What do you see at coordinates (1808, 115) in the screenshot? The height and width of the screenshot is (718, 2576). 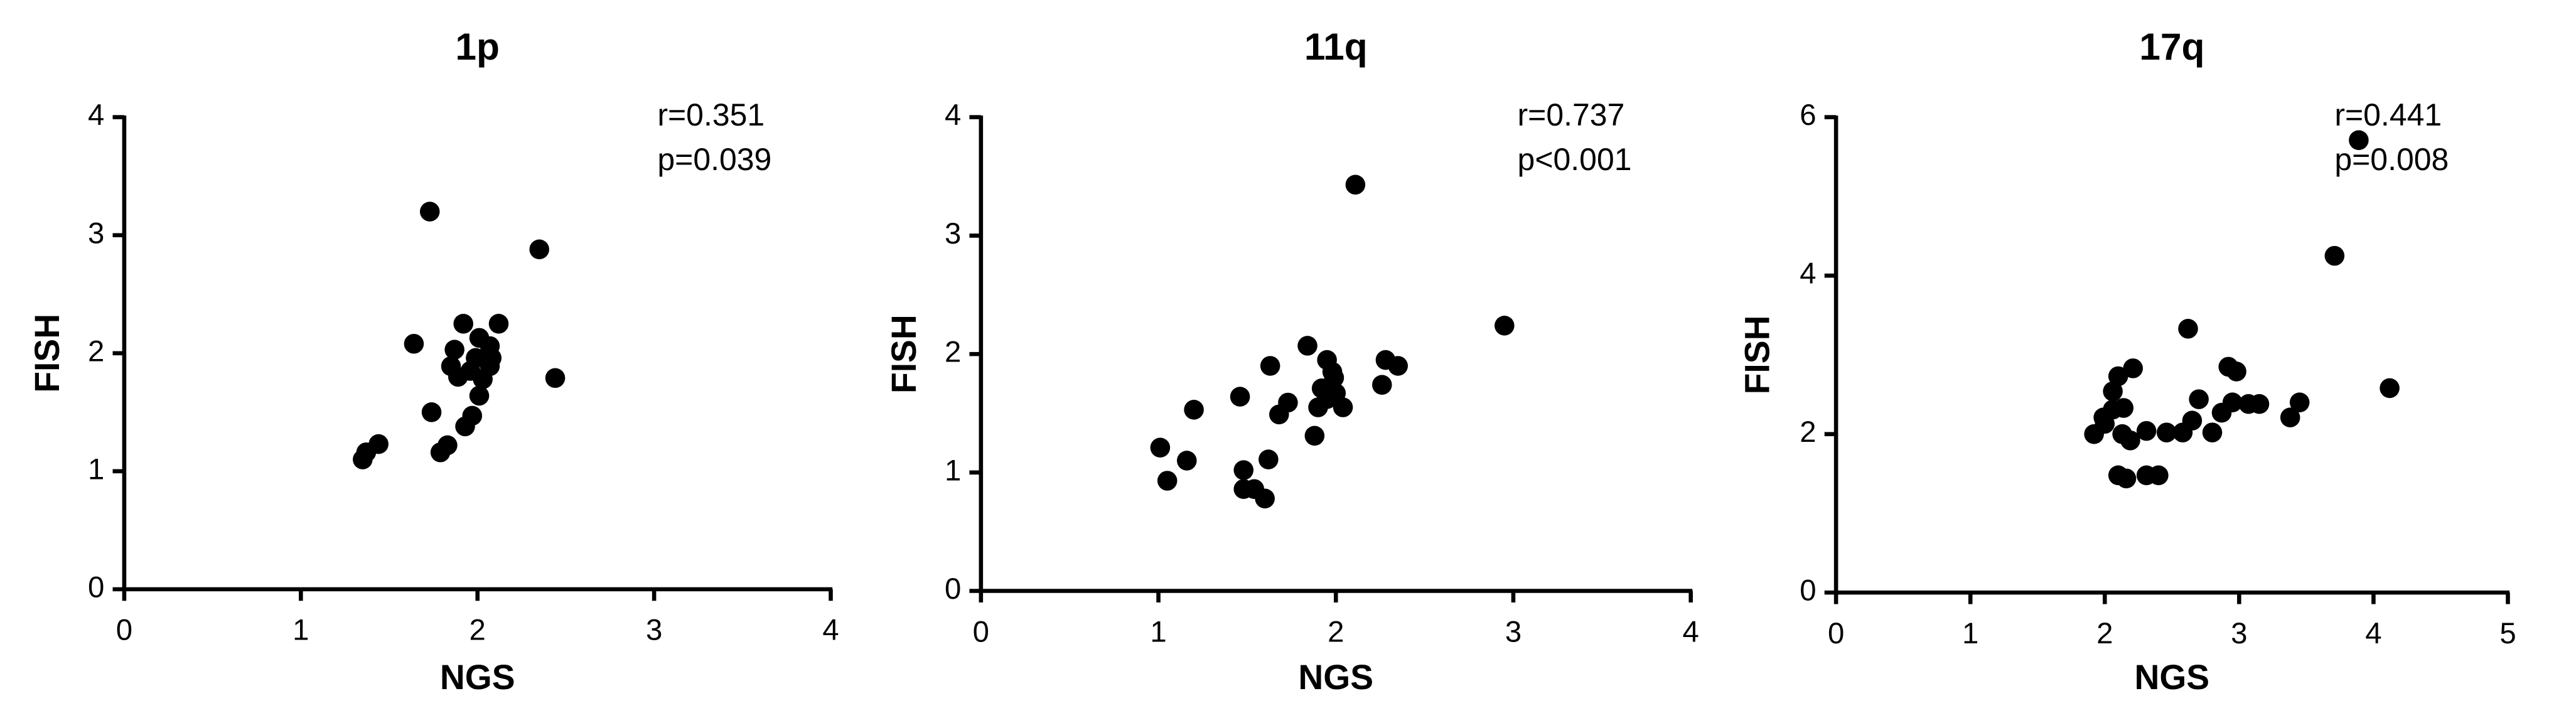 I see `y-tick-label: 6` at bounding box center [1808, 115].